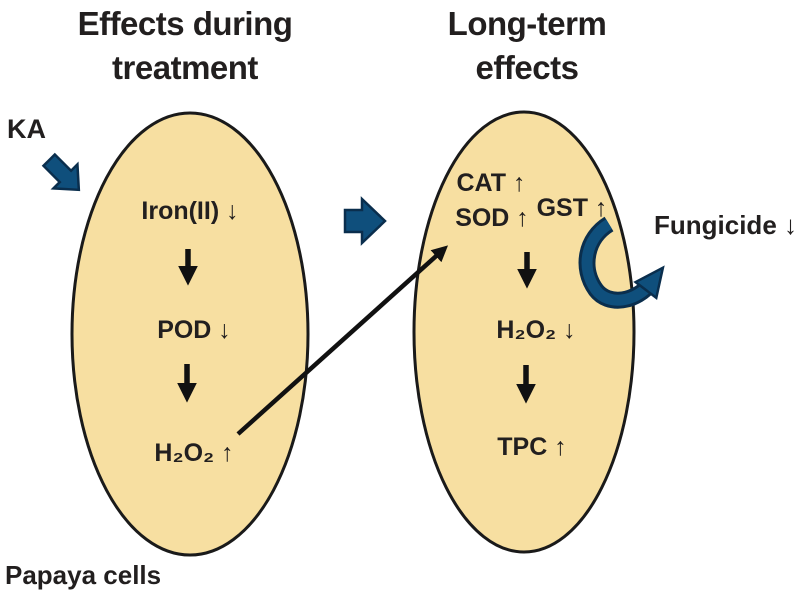 Image resolution: width=798 pixels, height=603 pixels. I want to click on gst-label: GST ↑, so click(572, 208).